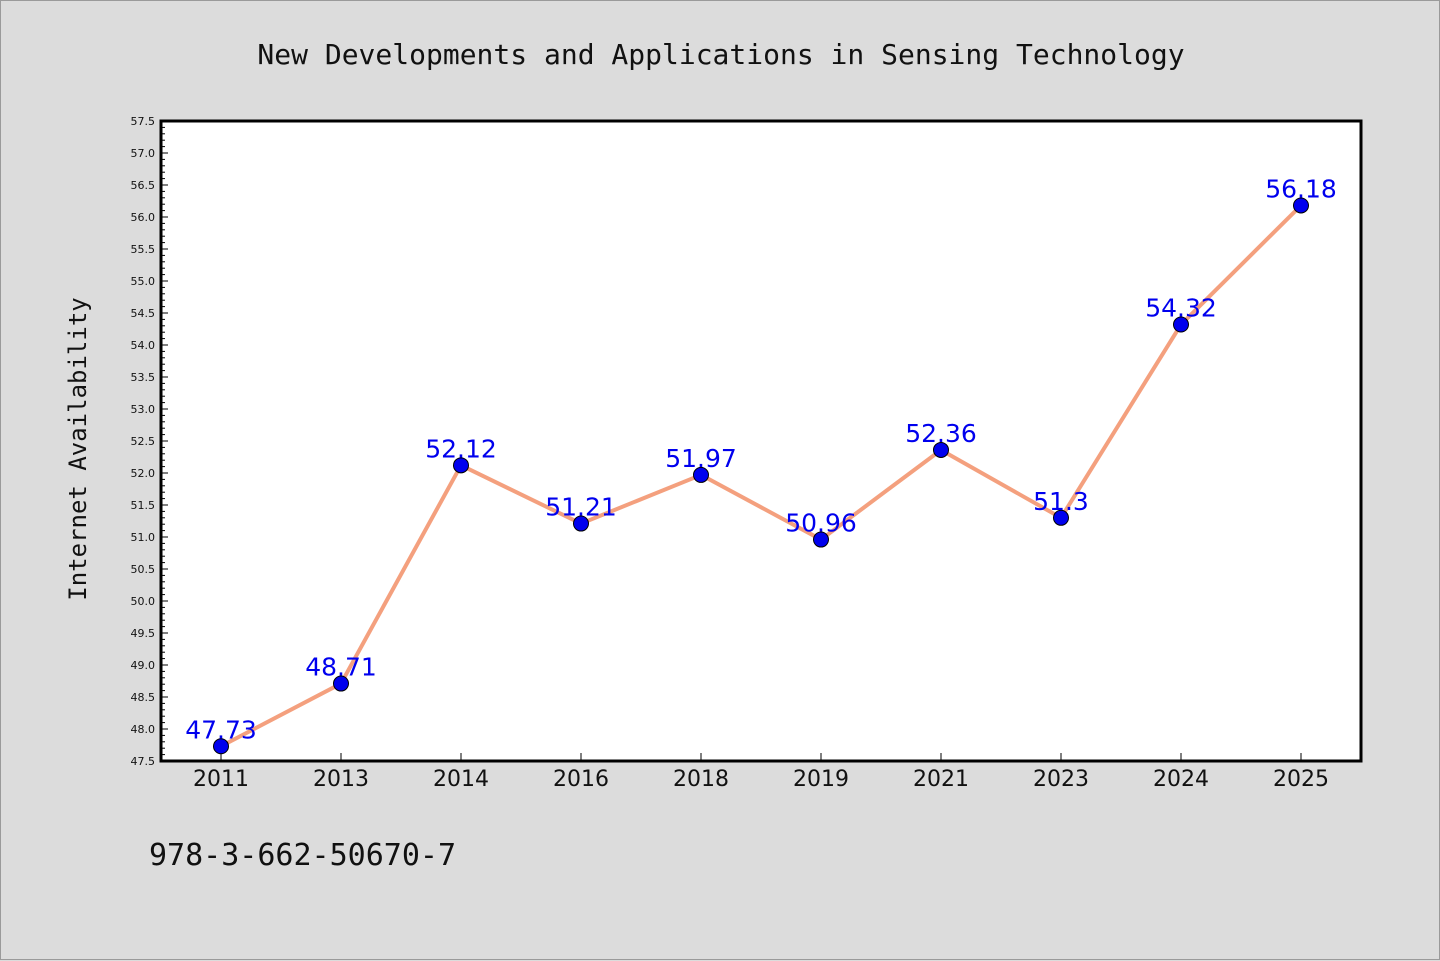 The image size is (1440, 961). Describe the element at coordinates (461, 448) in the screenshot. I see `data-label: 52.12` at that location.